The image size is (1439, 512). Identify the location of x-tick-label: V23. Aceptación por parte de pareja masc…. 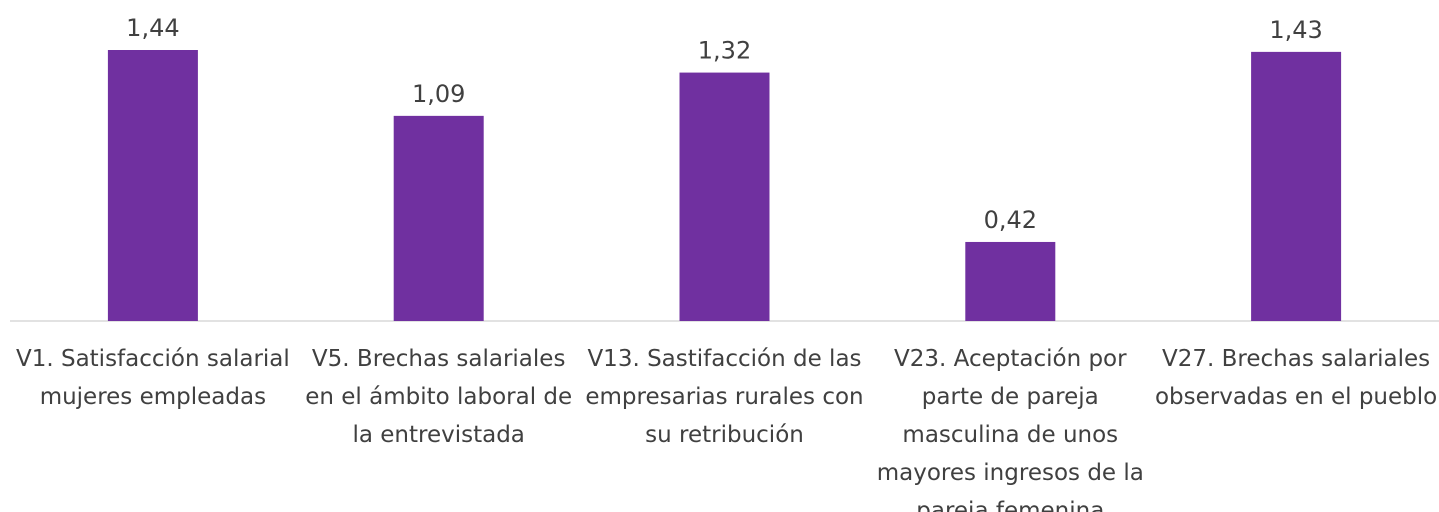
(1010, 429).